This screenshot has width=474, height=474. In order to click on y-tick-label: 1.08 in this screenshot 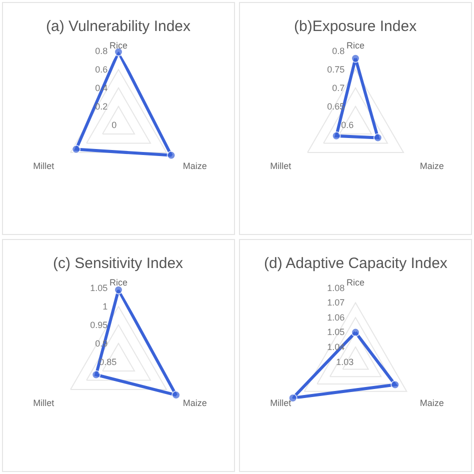, I will do `click(336, 287)`.